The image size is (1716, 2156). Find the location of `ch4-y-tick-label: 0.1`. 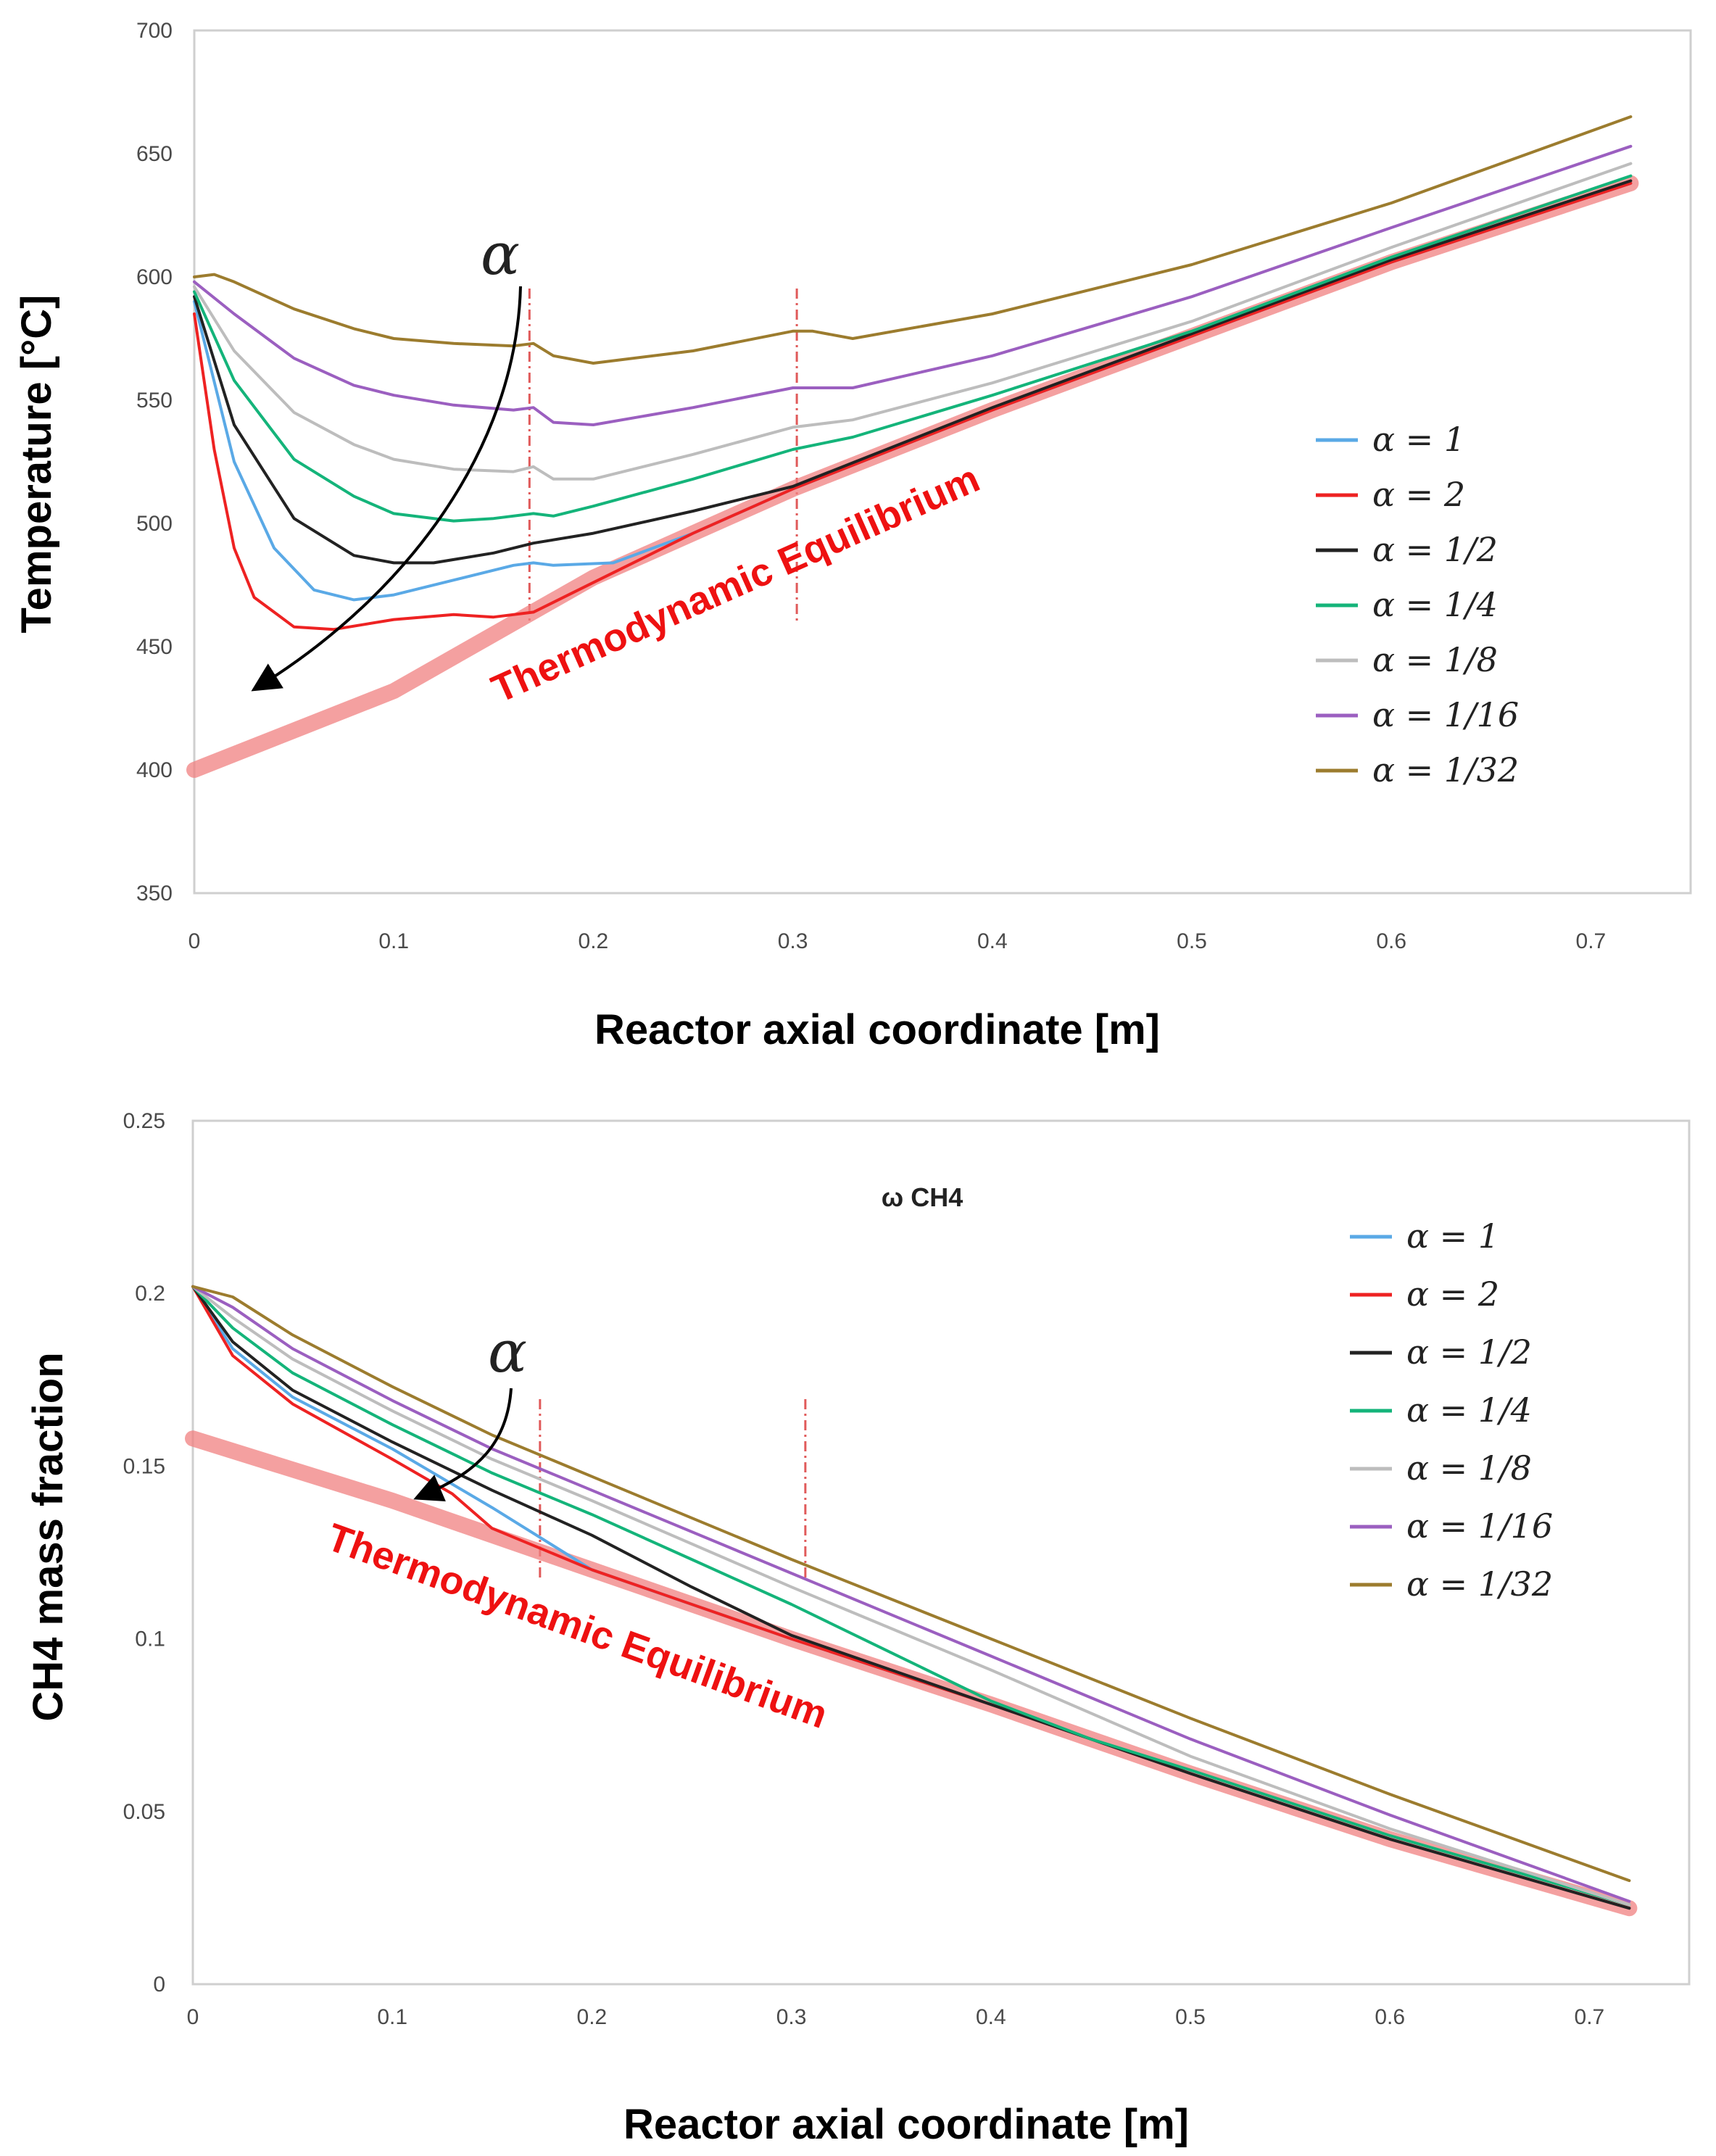

ch4-y-tick-label: 0.1 is located at coordinates (150, 1639).